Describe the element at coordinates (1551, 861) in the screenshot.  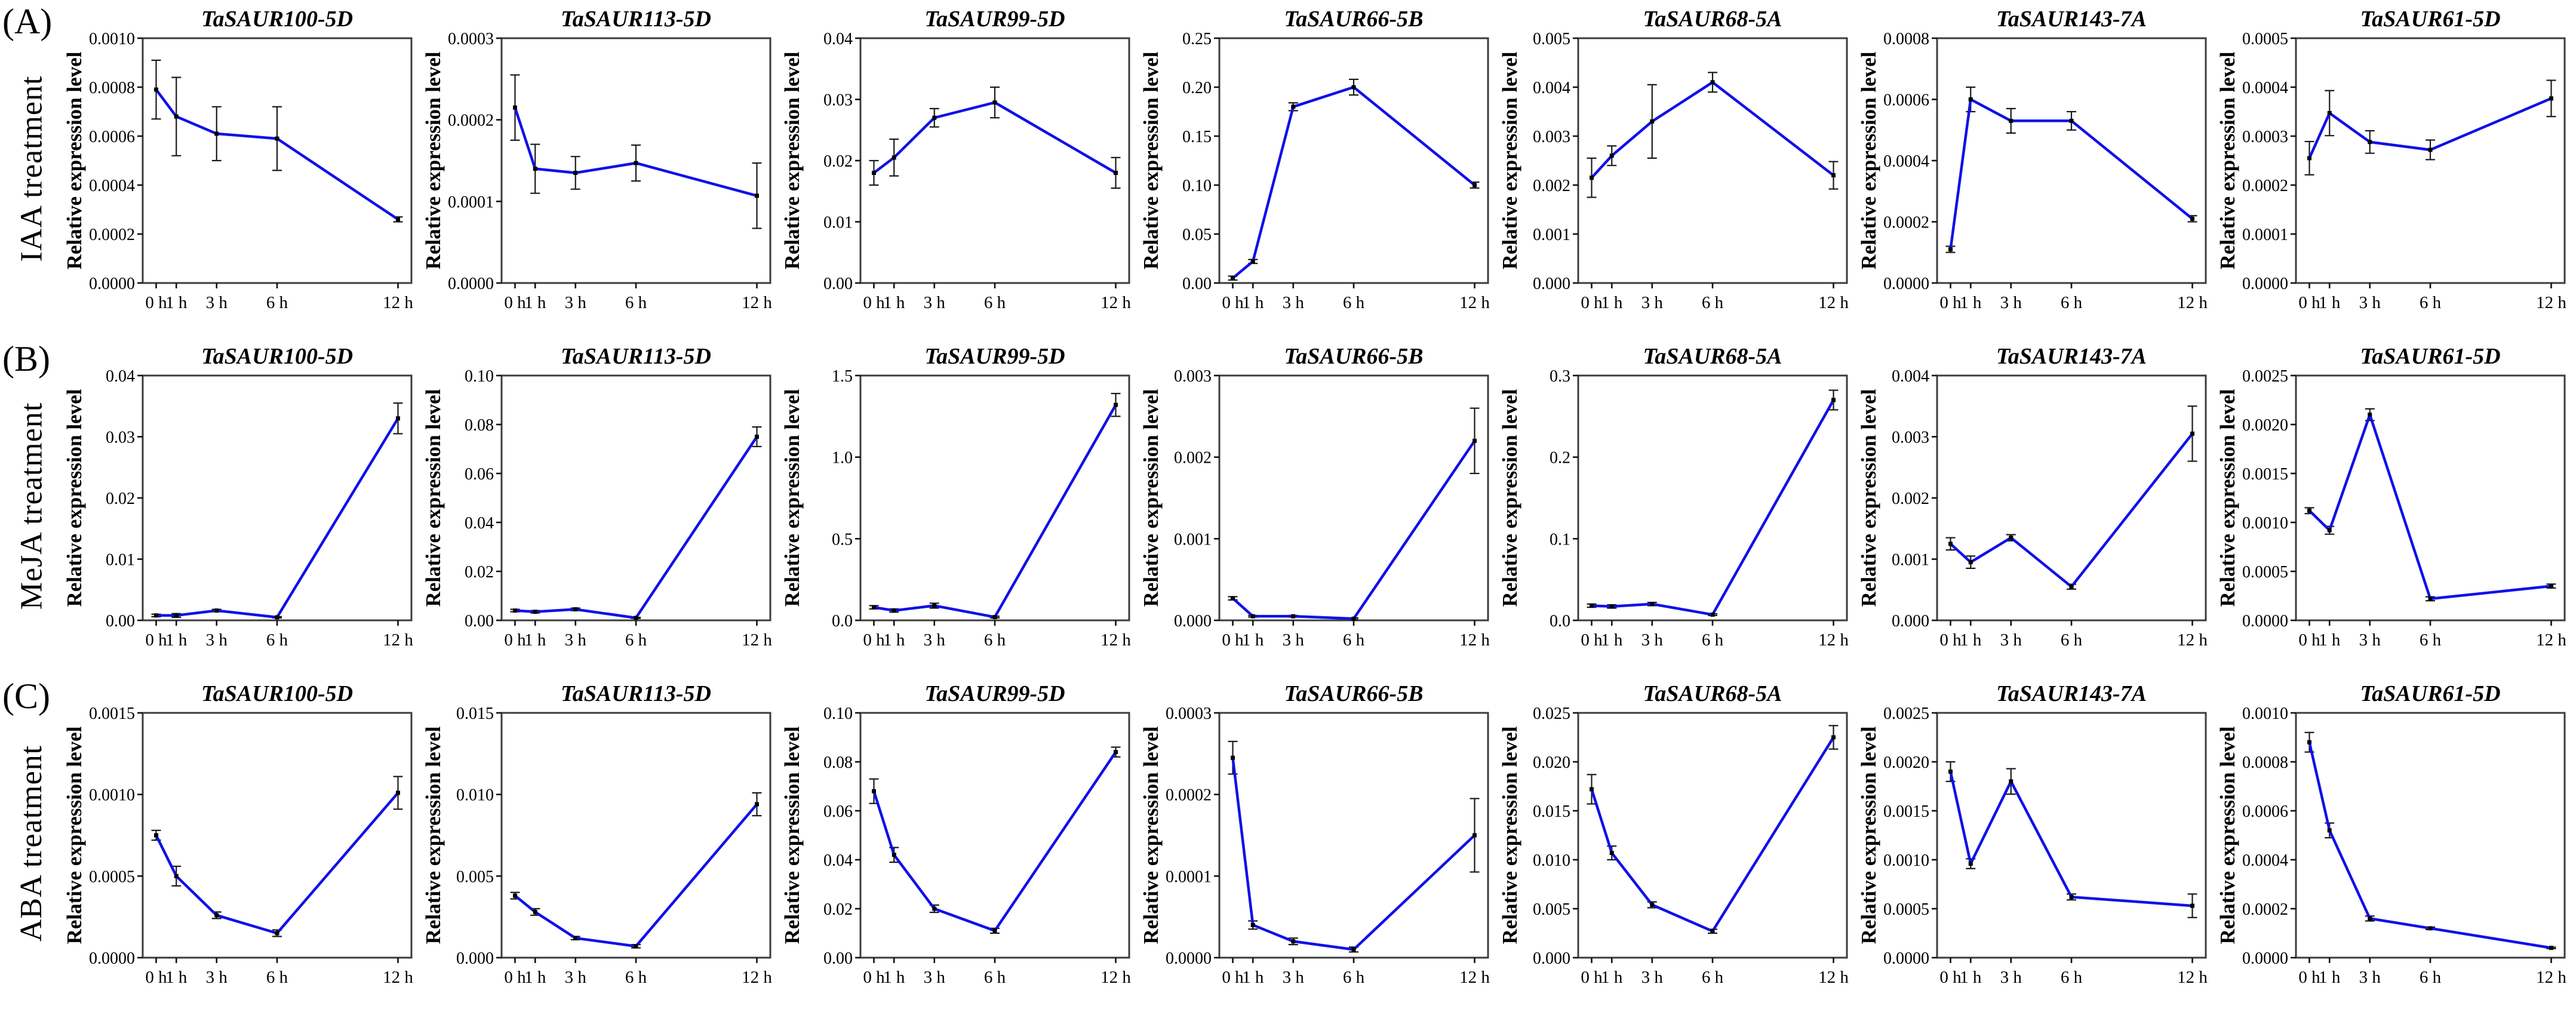
I see `y-tick-label: 0.010` at that location.